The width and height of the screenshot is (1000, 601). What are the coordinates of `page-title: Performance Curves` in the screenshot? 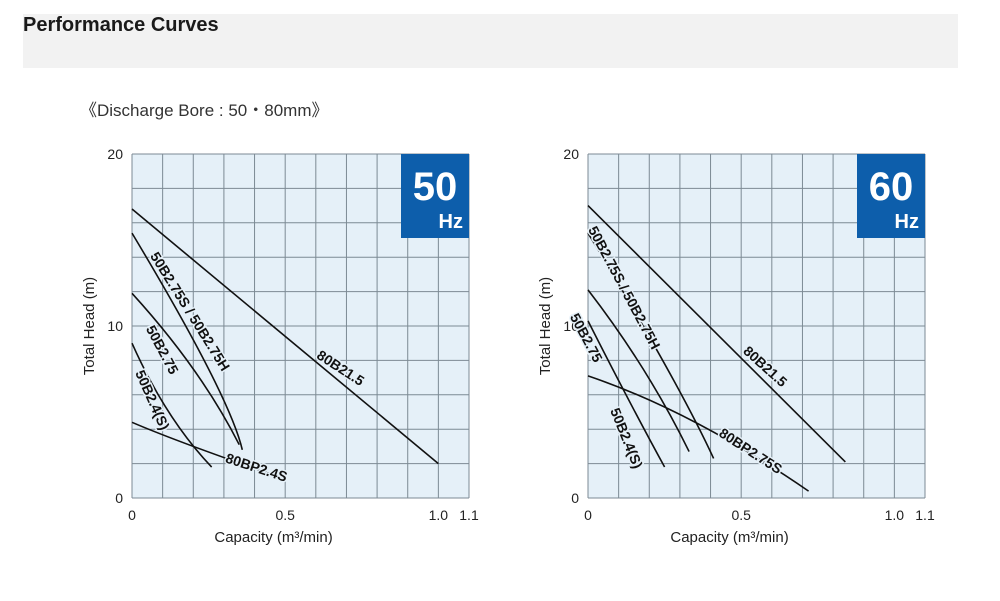 It's located at (121, 25).